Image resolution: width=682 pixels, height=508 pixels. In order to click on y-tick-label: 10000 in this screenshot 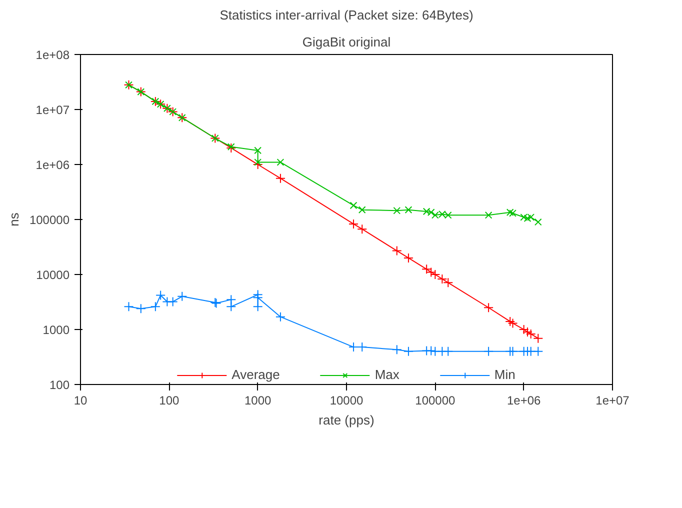, I will do `click(53, 275)`.